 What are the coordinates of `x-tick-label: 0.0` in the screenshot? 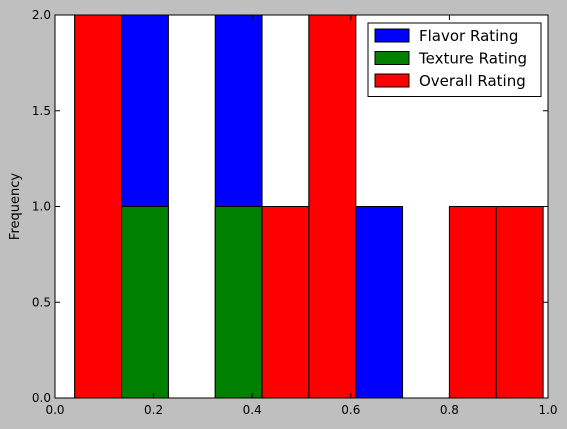 It's located at (54, 410).